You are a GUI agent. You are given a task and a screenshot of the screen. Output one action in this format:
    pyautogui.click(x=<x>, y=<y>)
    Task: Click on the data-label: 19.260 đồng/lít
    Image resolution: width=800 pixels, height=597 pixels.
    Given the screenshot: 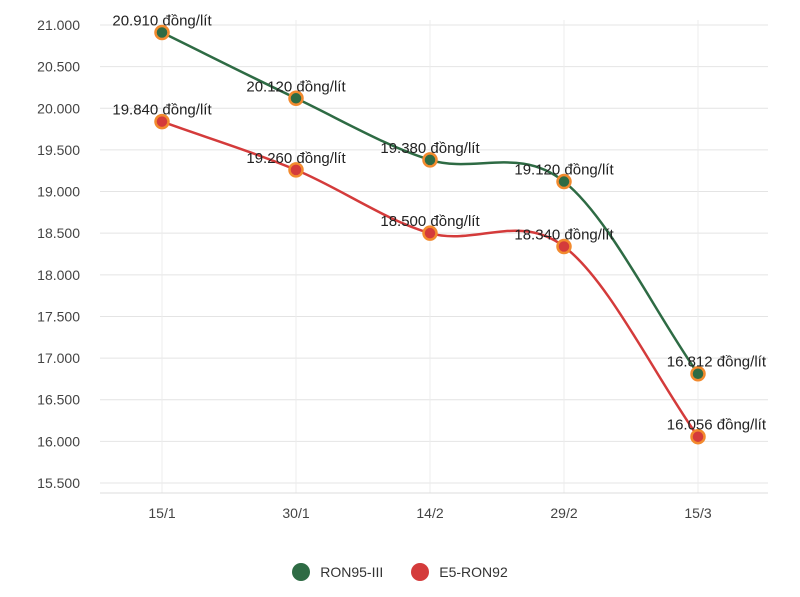 What is the action you would take?
    pyautogui.click(x=296, y=158)
    